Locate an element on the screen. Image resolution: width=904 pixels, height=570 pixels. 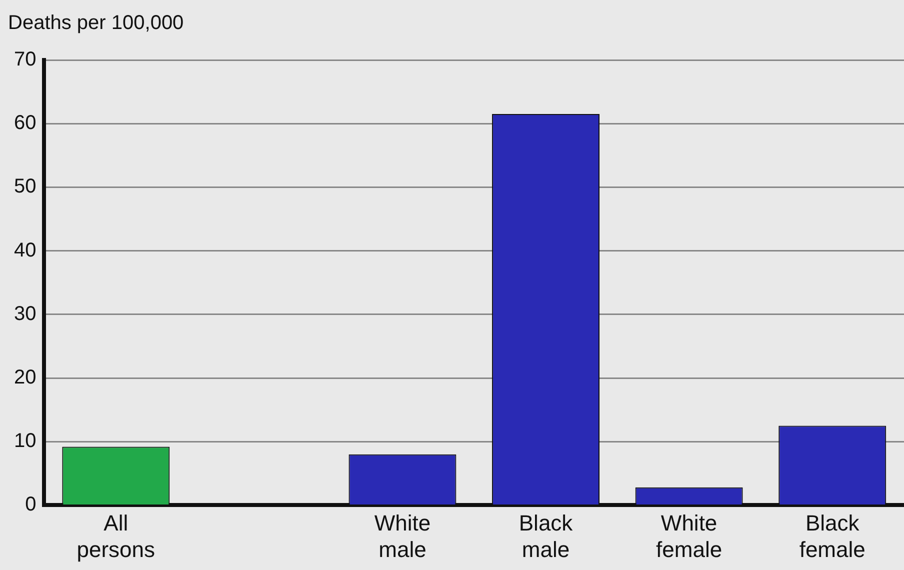
y-tick-label: 60 is located at coordinates (25, 123).